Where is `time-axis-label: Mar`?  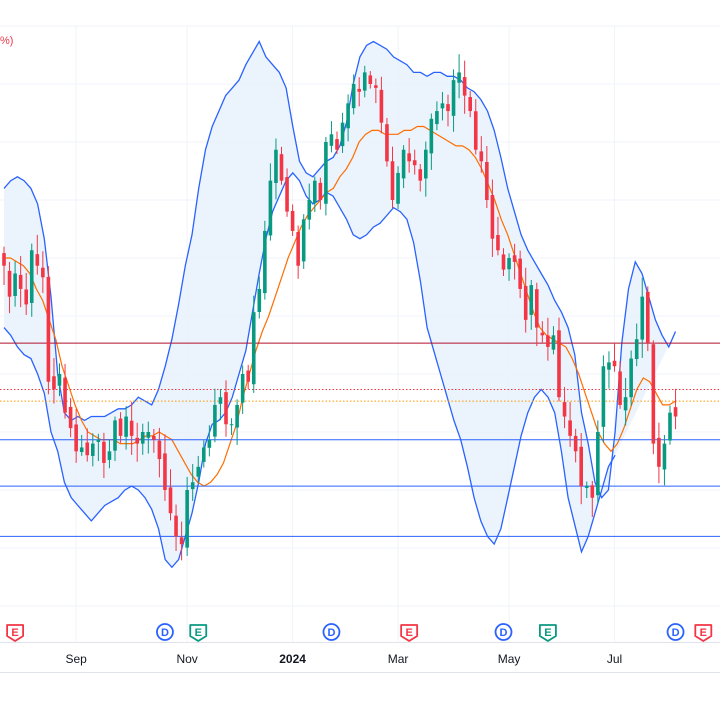 time-axis-label: Mar is located at coordinates (398, 659).